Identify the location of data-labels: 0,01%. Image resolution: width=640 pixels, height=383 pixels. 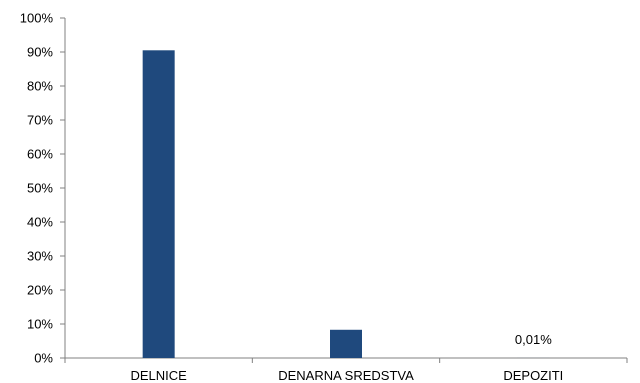
(533, 339).